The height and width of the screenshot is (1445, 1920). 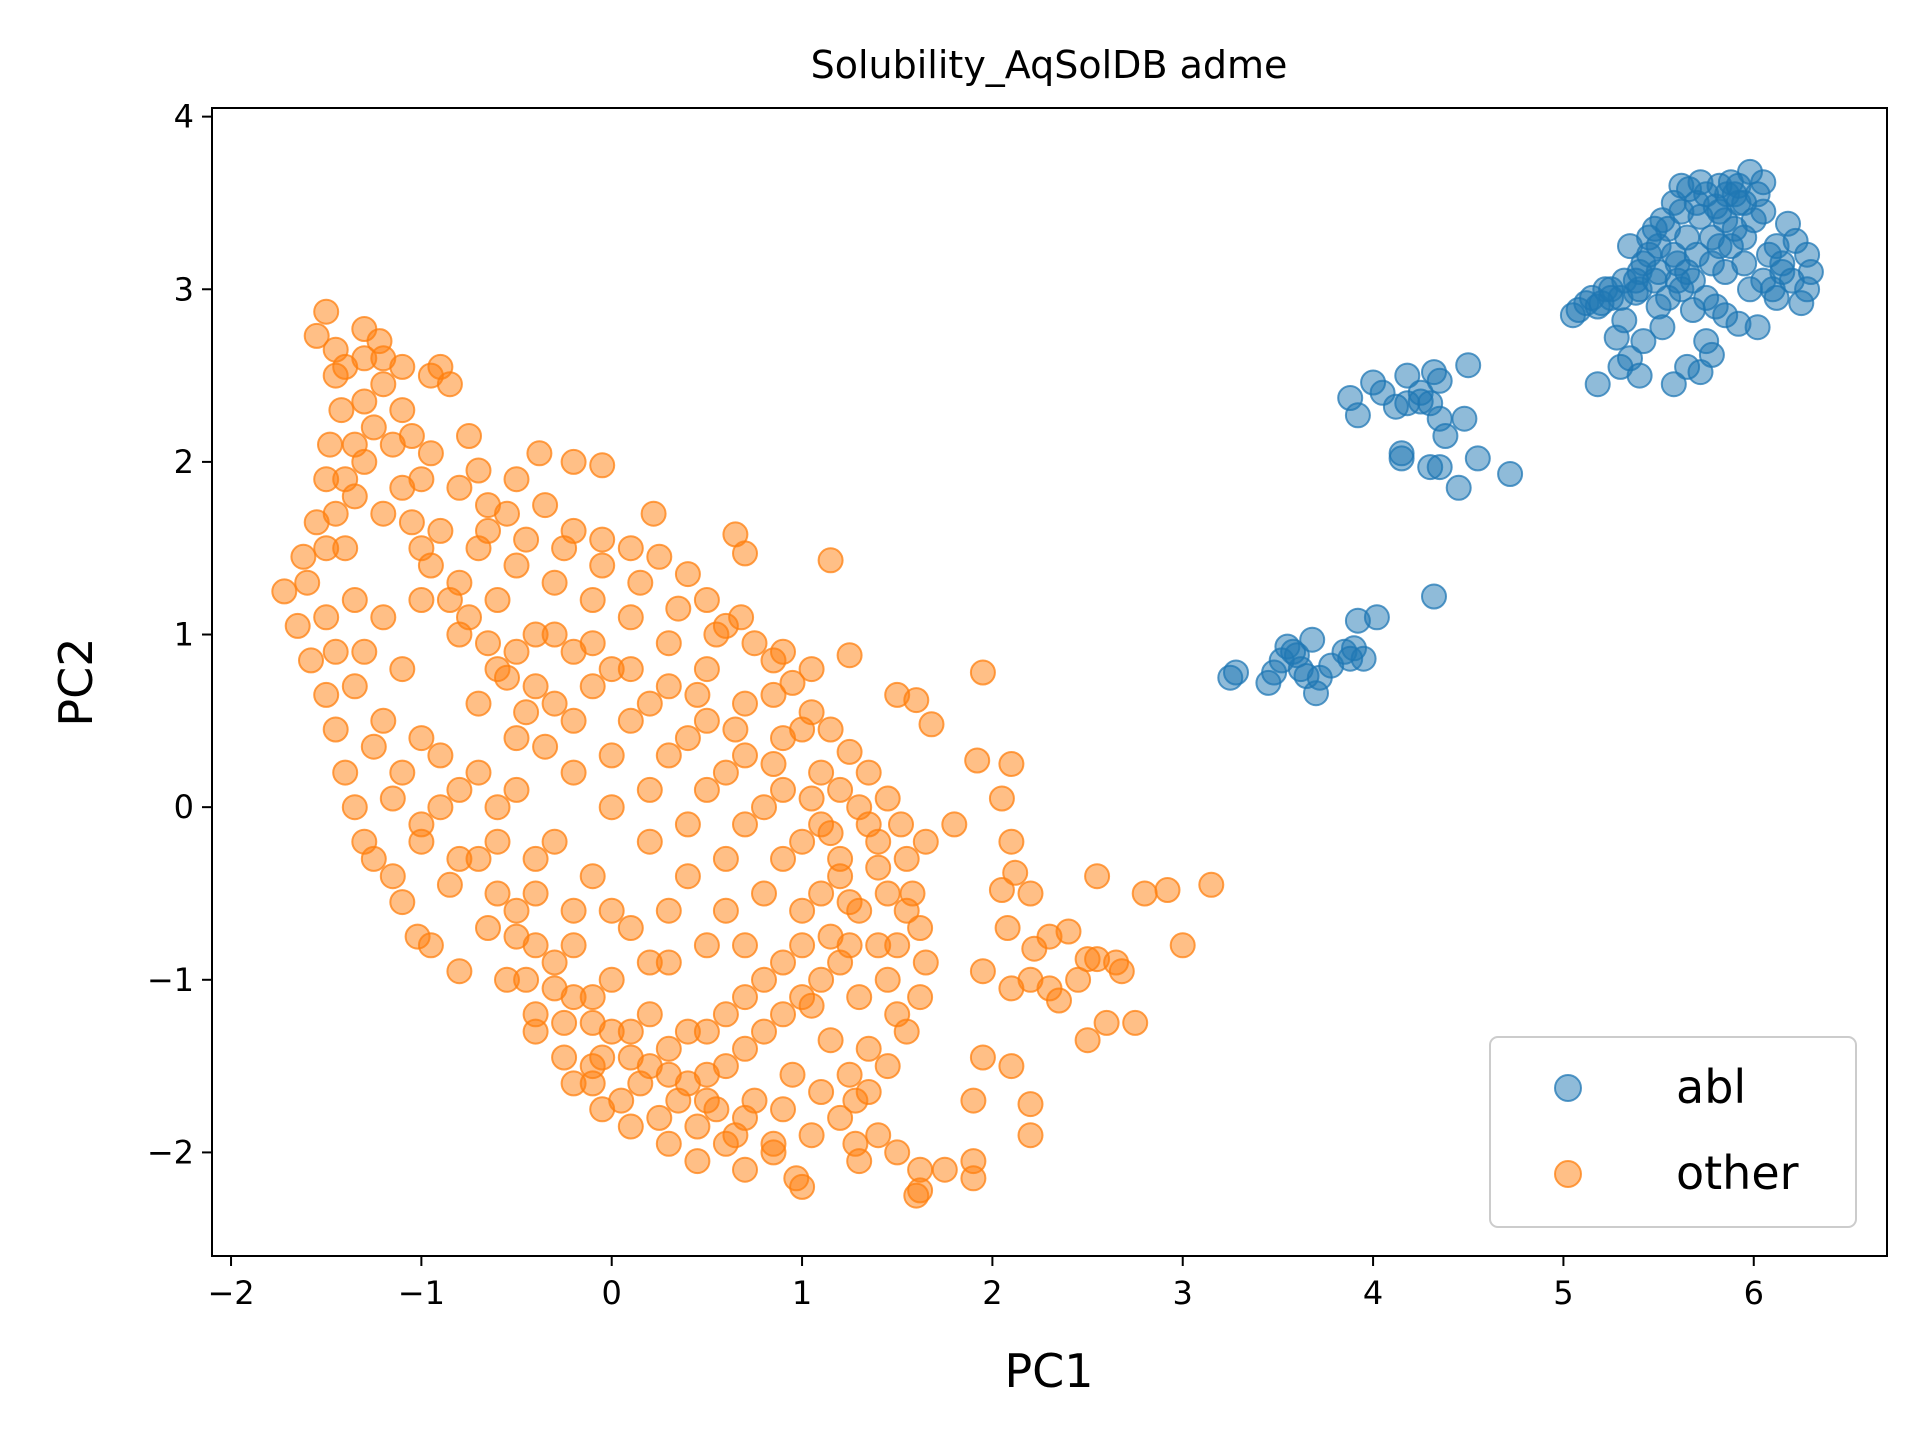 I want to click on x-tick-label-8: 6, so click(x=1754, y=1293).